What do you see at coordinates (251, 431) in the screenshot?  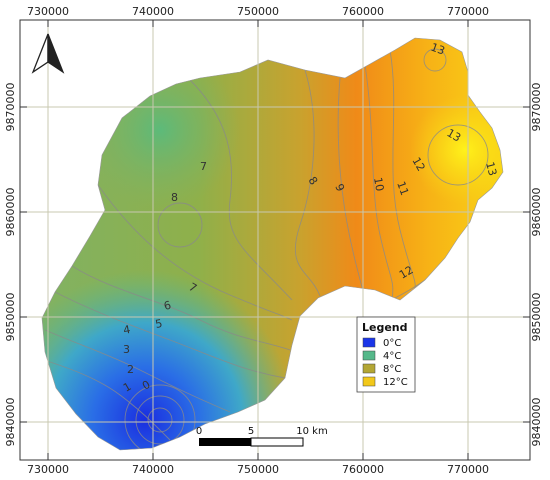 I see `scale-label: 5` at bounding box center [251, 431].